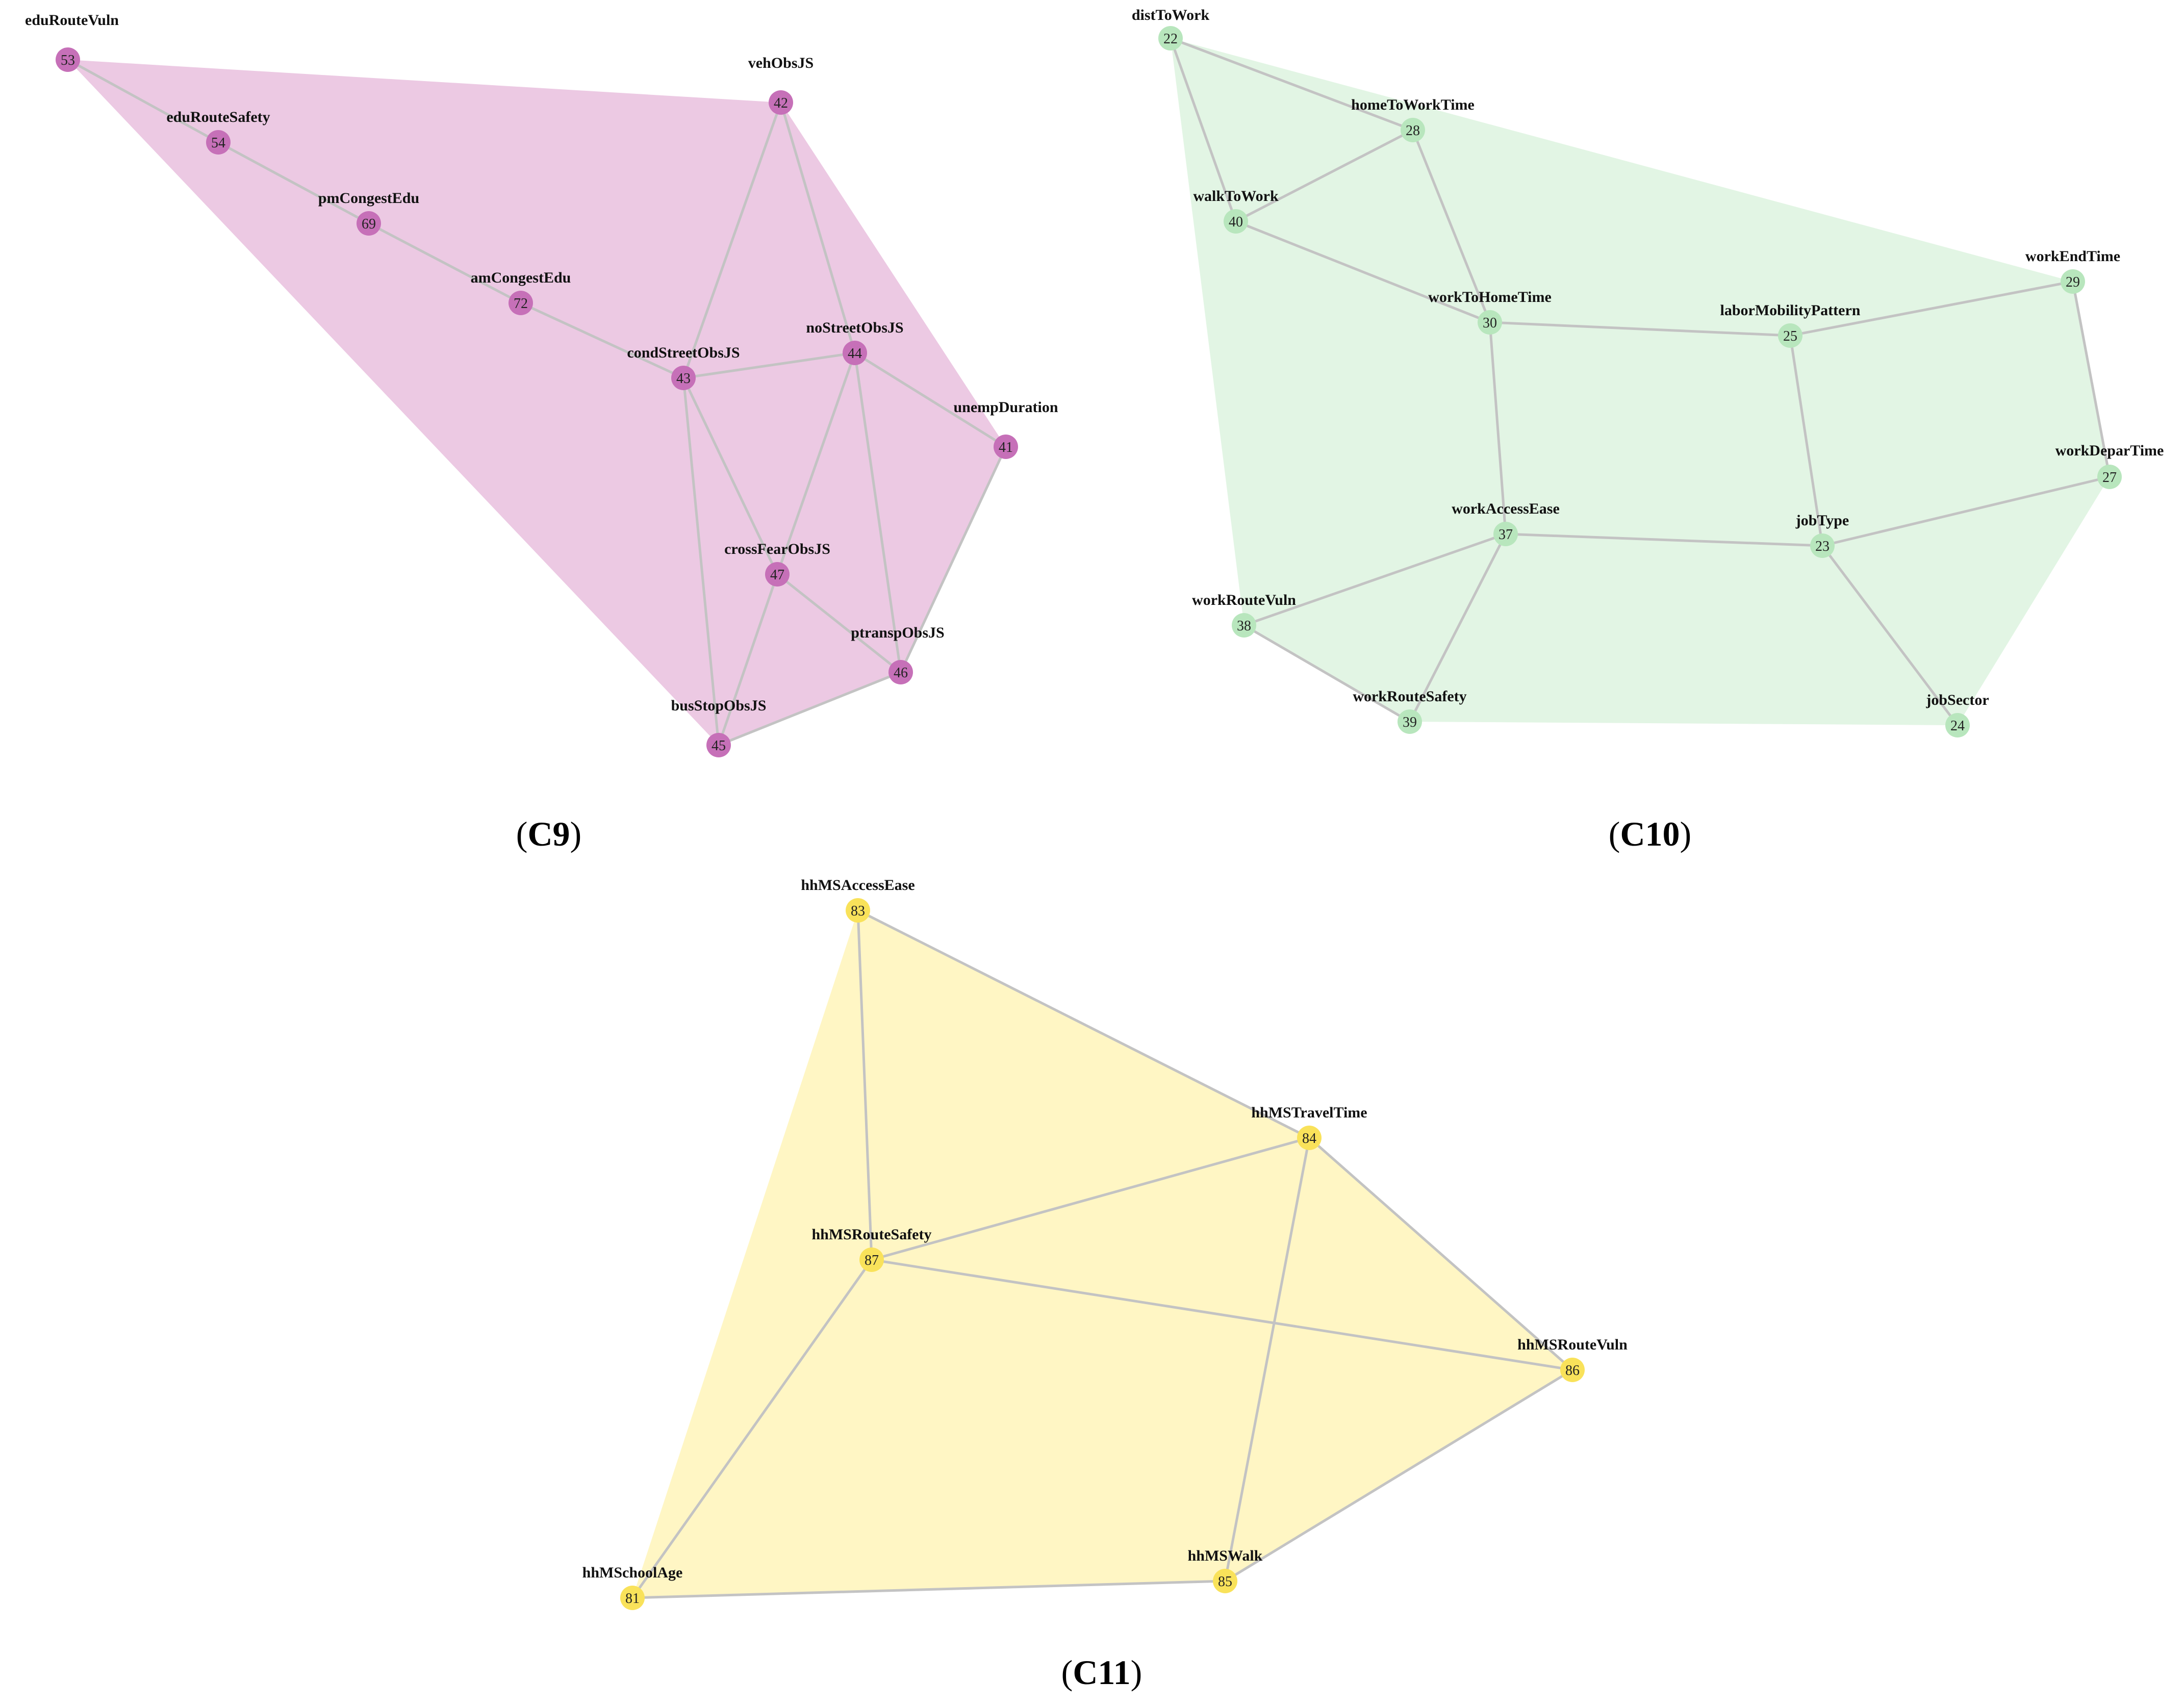 The image size is (2184, 1707). I want to click on node-id-22: 22, so click(1170, 39).